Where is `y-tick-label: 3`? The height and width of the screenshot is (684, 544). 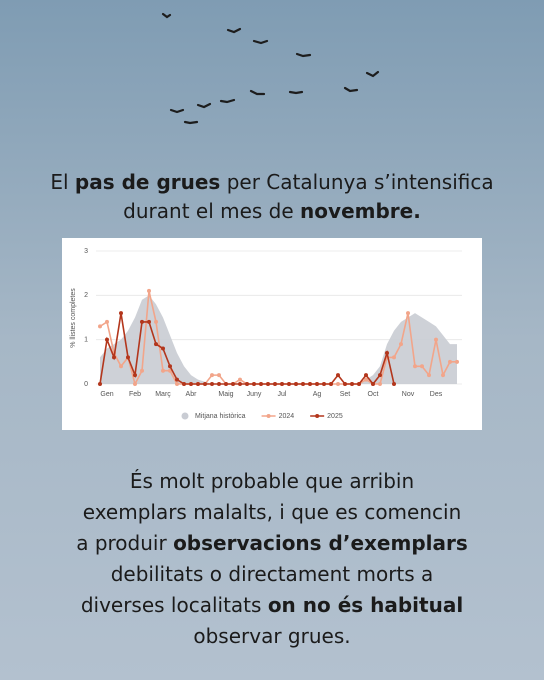
y-tick-label: 3 is located at coordinates (86, 251).